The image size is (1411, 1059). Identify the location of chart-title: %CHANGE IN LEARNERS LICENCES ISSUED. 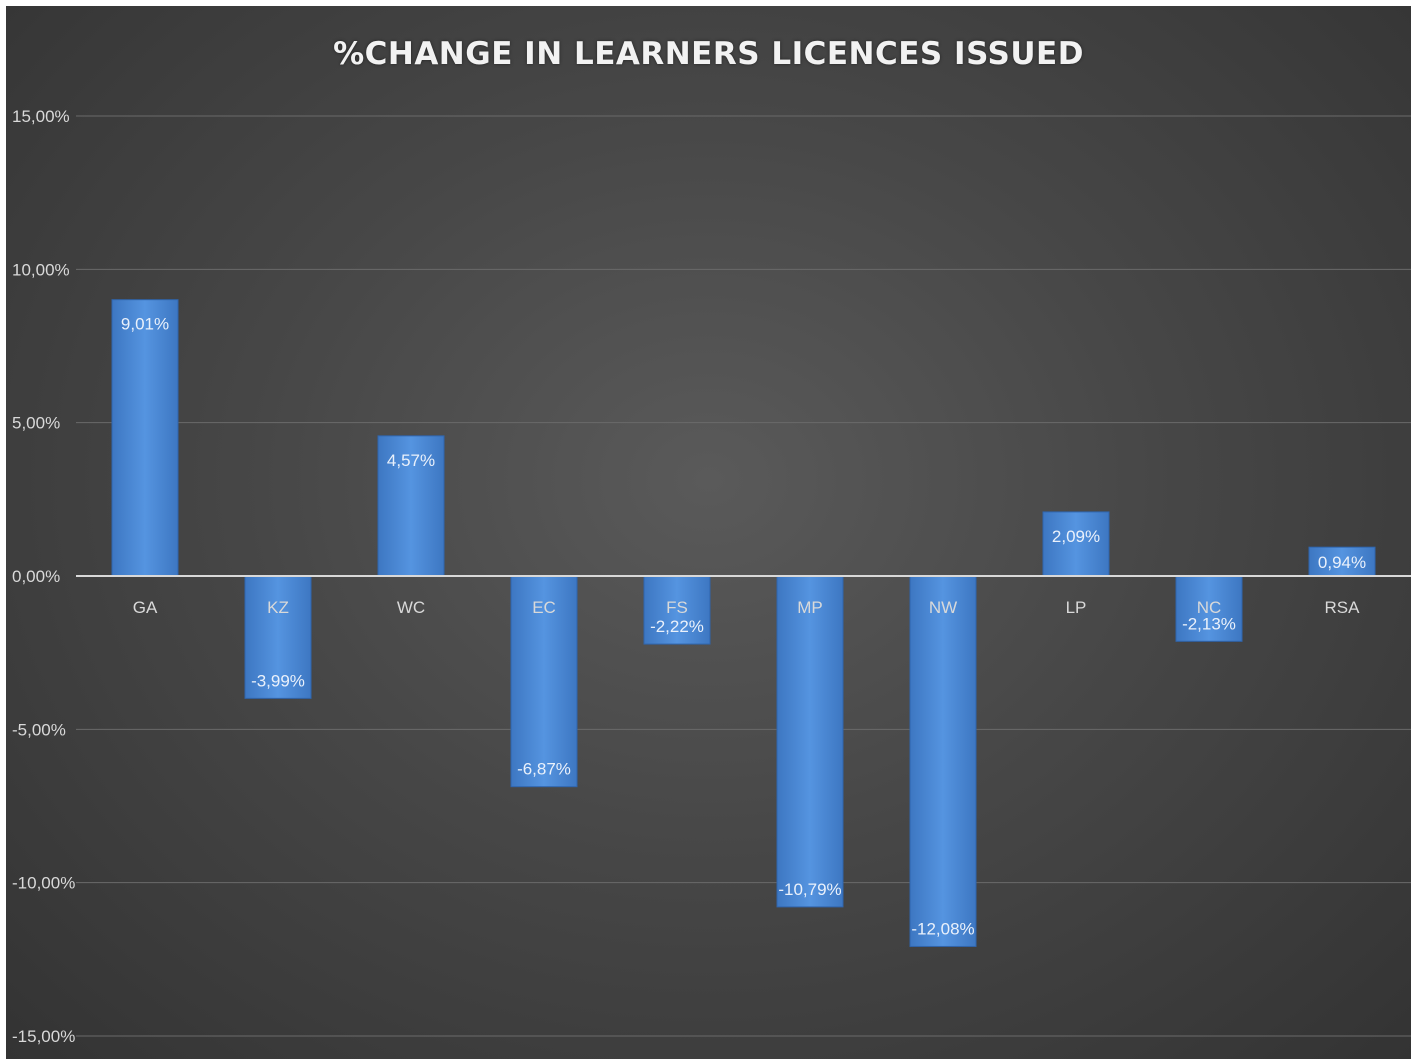
(708, 54).